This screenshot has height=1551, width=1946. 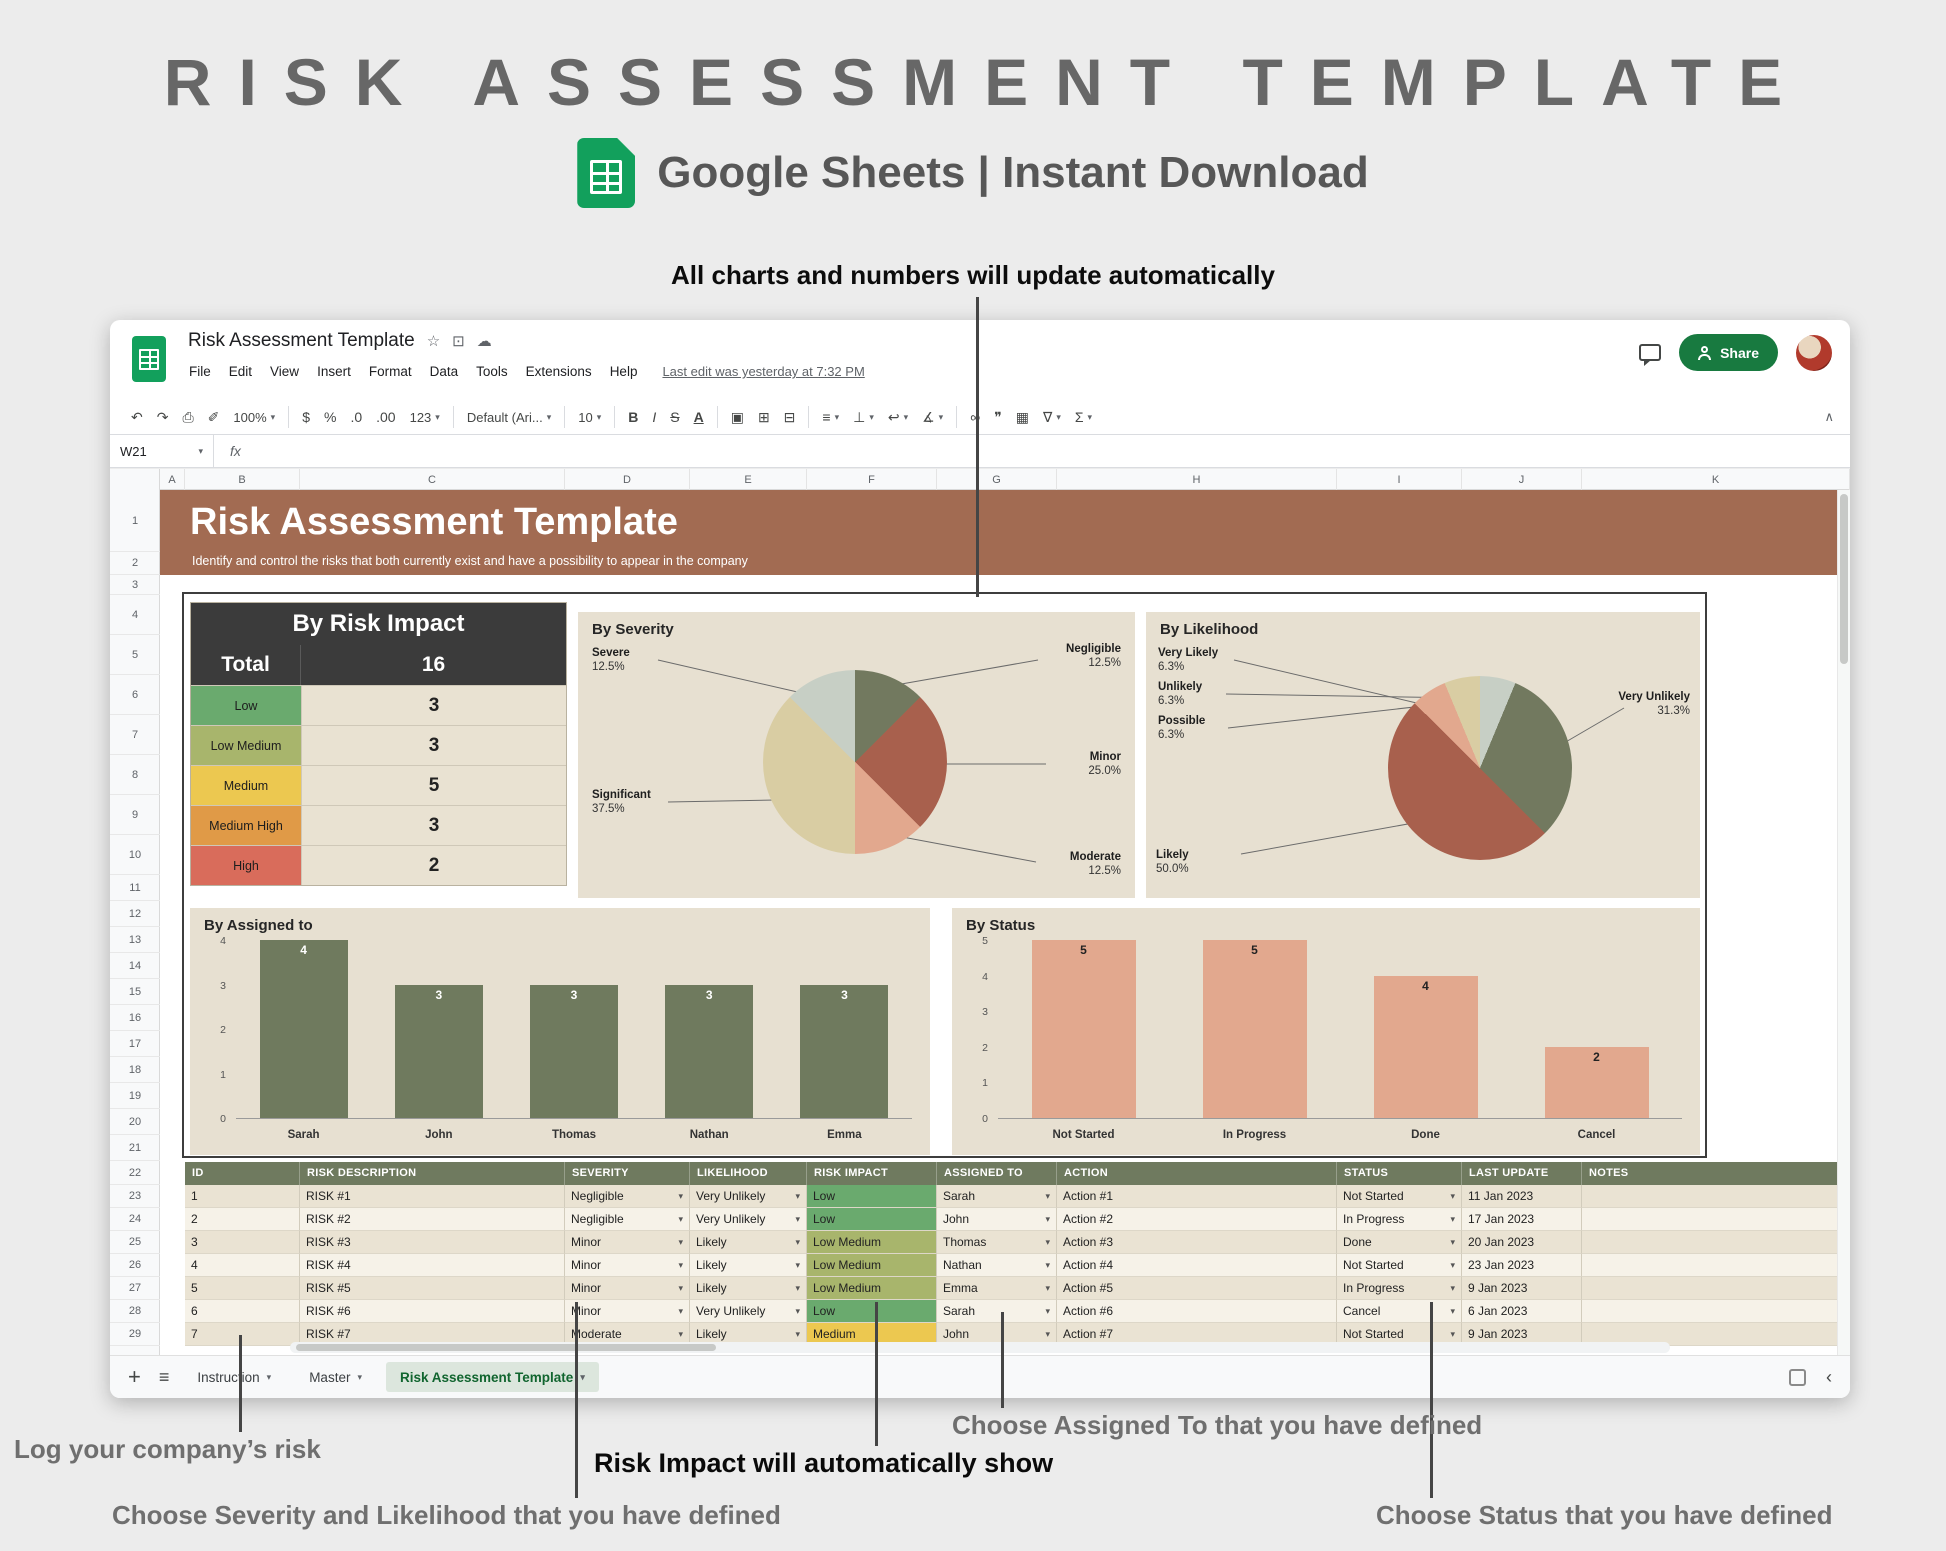 I want to click on decrease-decimal-icon: .0, so click(x=356, y=417).